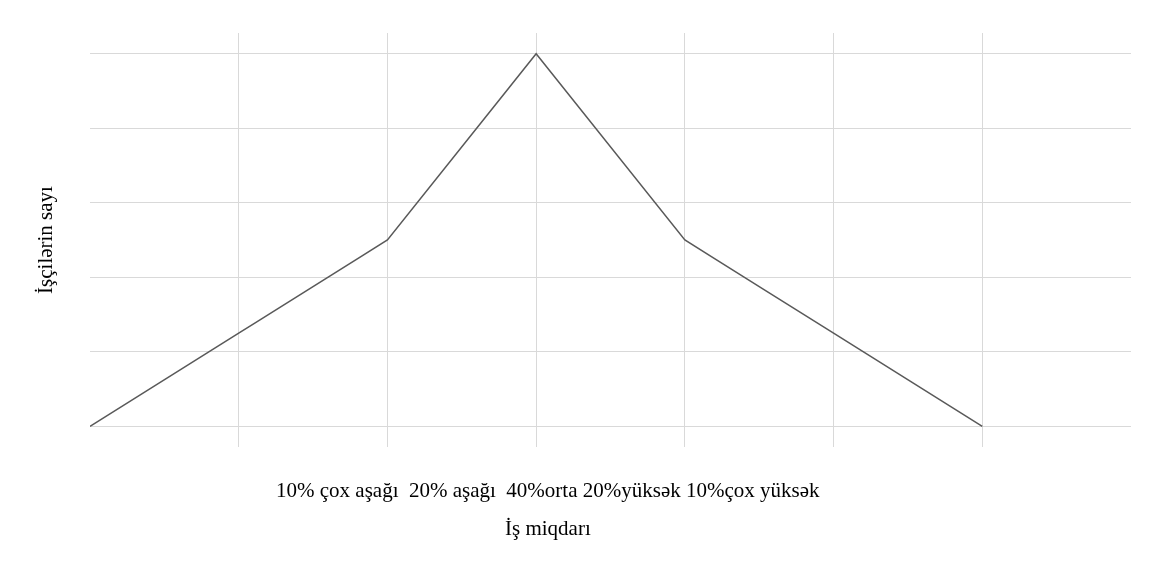 This screenshot has height=562, width=1150. Describe the element at coordinates (548, 528) in the screenshot. I see `x-axis-title: İş miqdarı` at that location.